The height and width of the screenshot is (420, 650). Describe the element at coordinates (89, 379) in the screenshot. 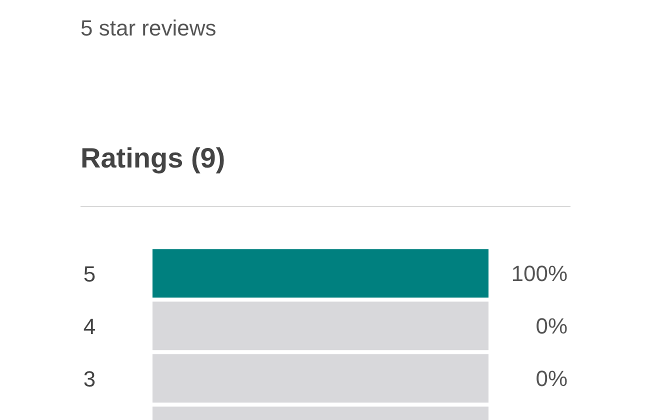

I see `y-tick-label: 3` at that location.